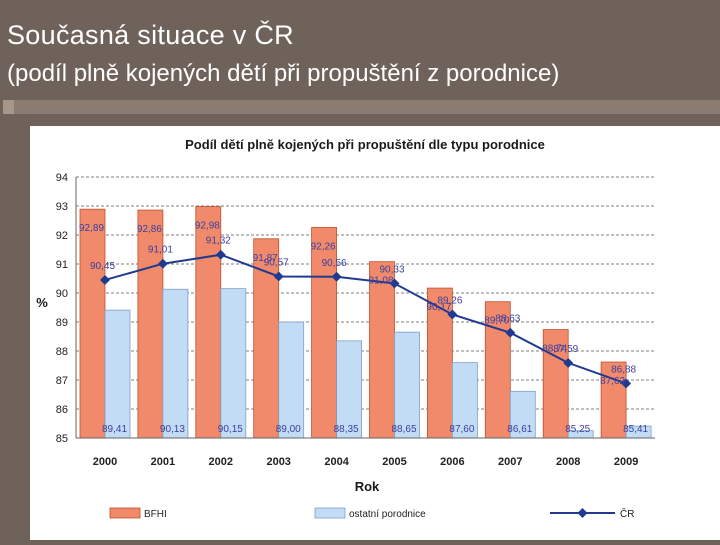 The height and width of the screenshot is (545, 720). Describe the element at coordinates (577, 429) in the screenshot. I see `label-ostatni: 85,25` at that location.